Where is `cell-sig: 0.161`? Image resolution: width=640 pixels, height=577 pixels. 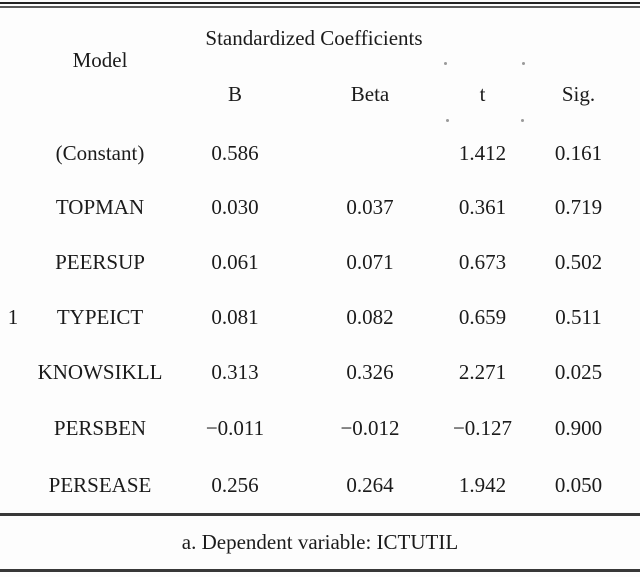 cell-sig: 0.161 is located at coordinates (578, 152).